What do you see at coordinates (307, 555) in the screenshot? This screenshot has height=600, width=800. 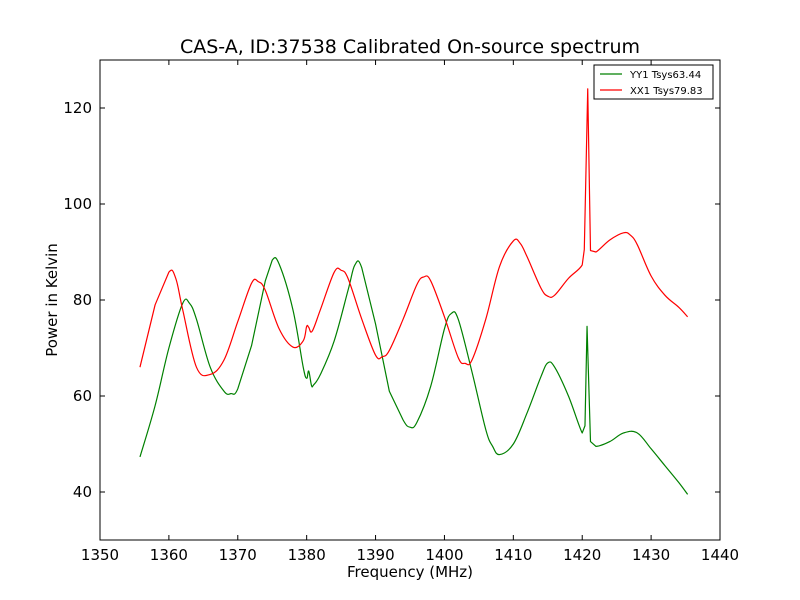 I see `x-tick-label: 1380` at bounding box center [307, 555].